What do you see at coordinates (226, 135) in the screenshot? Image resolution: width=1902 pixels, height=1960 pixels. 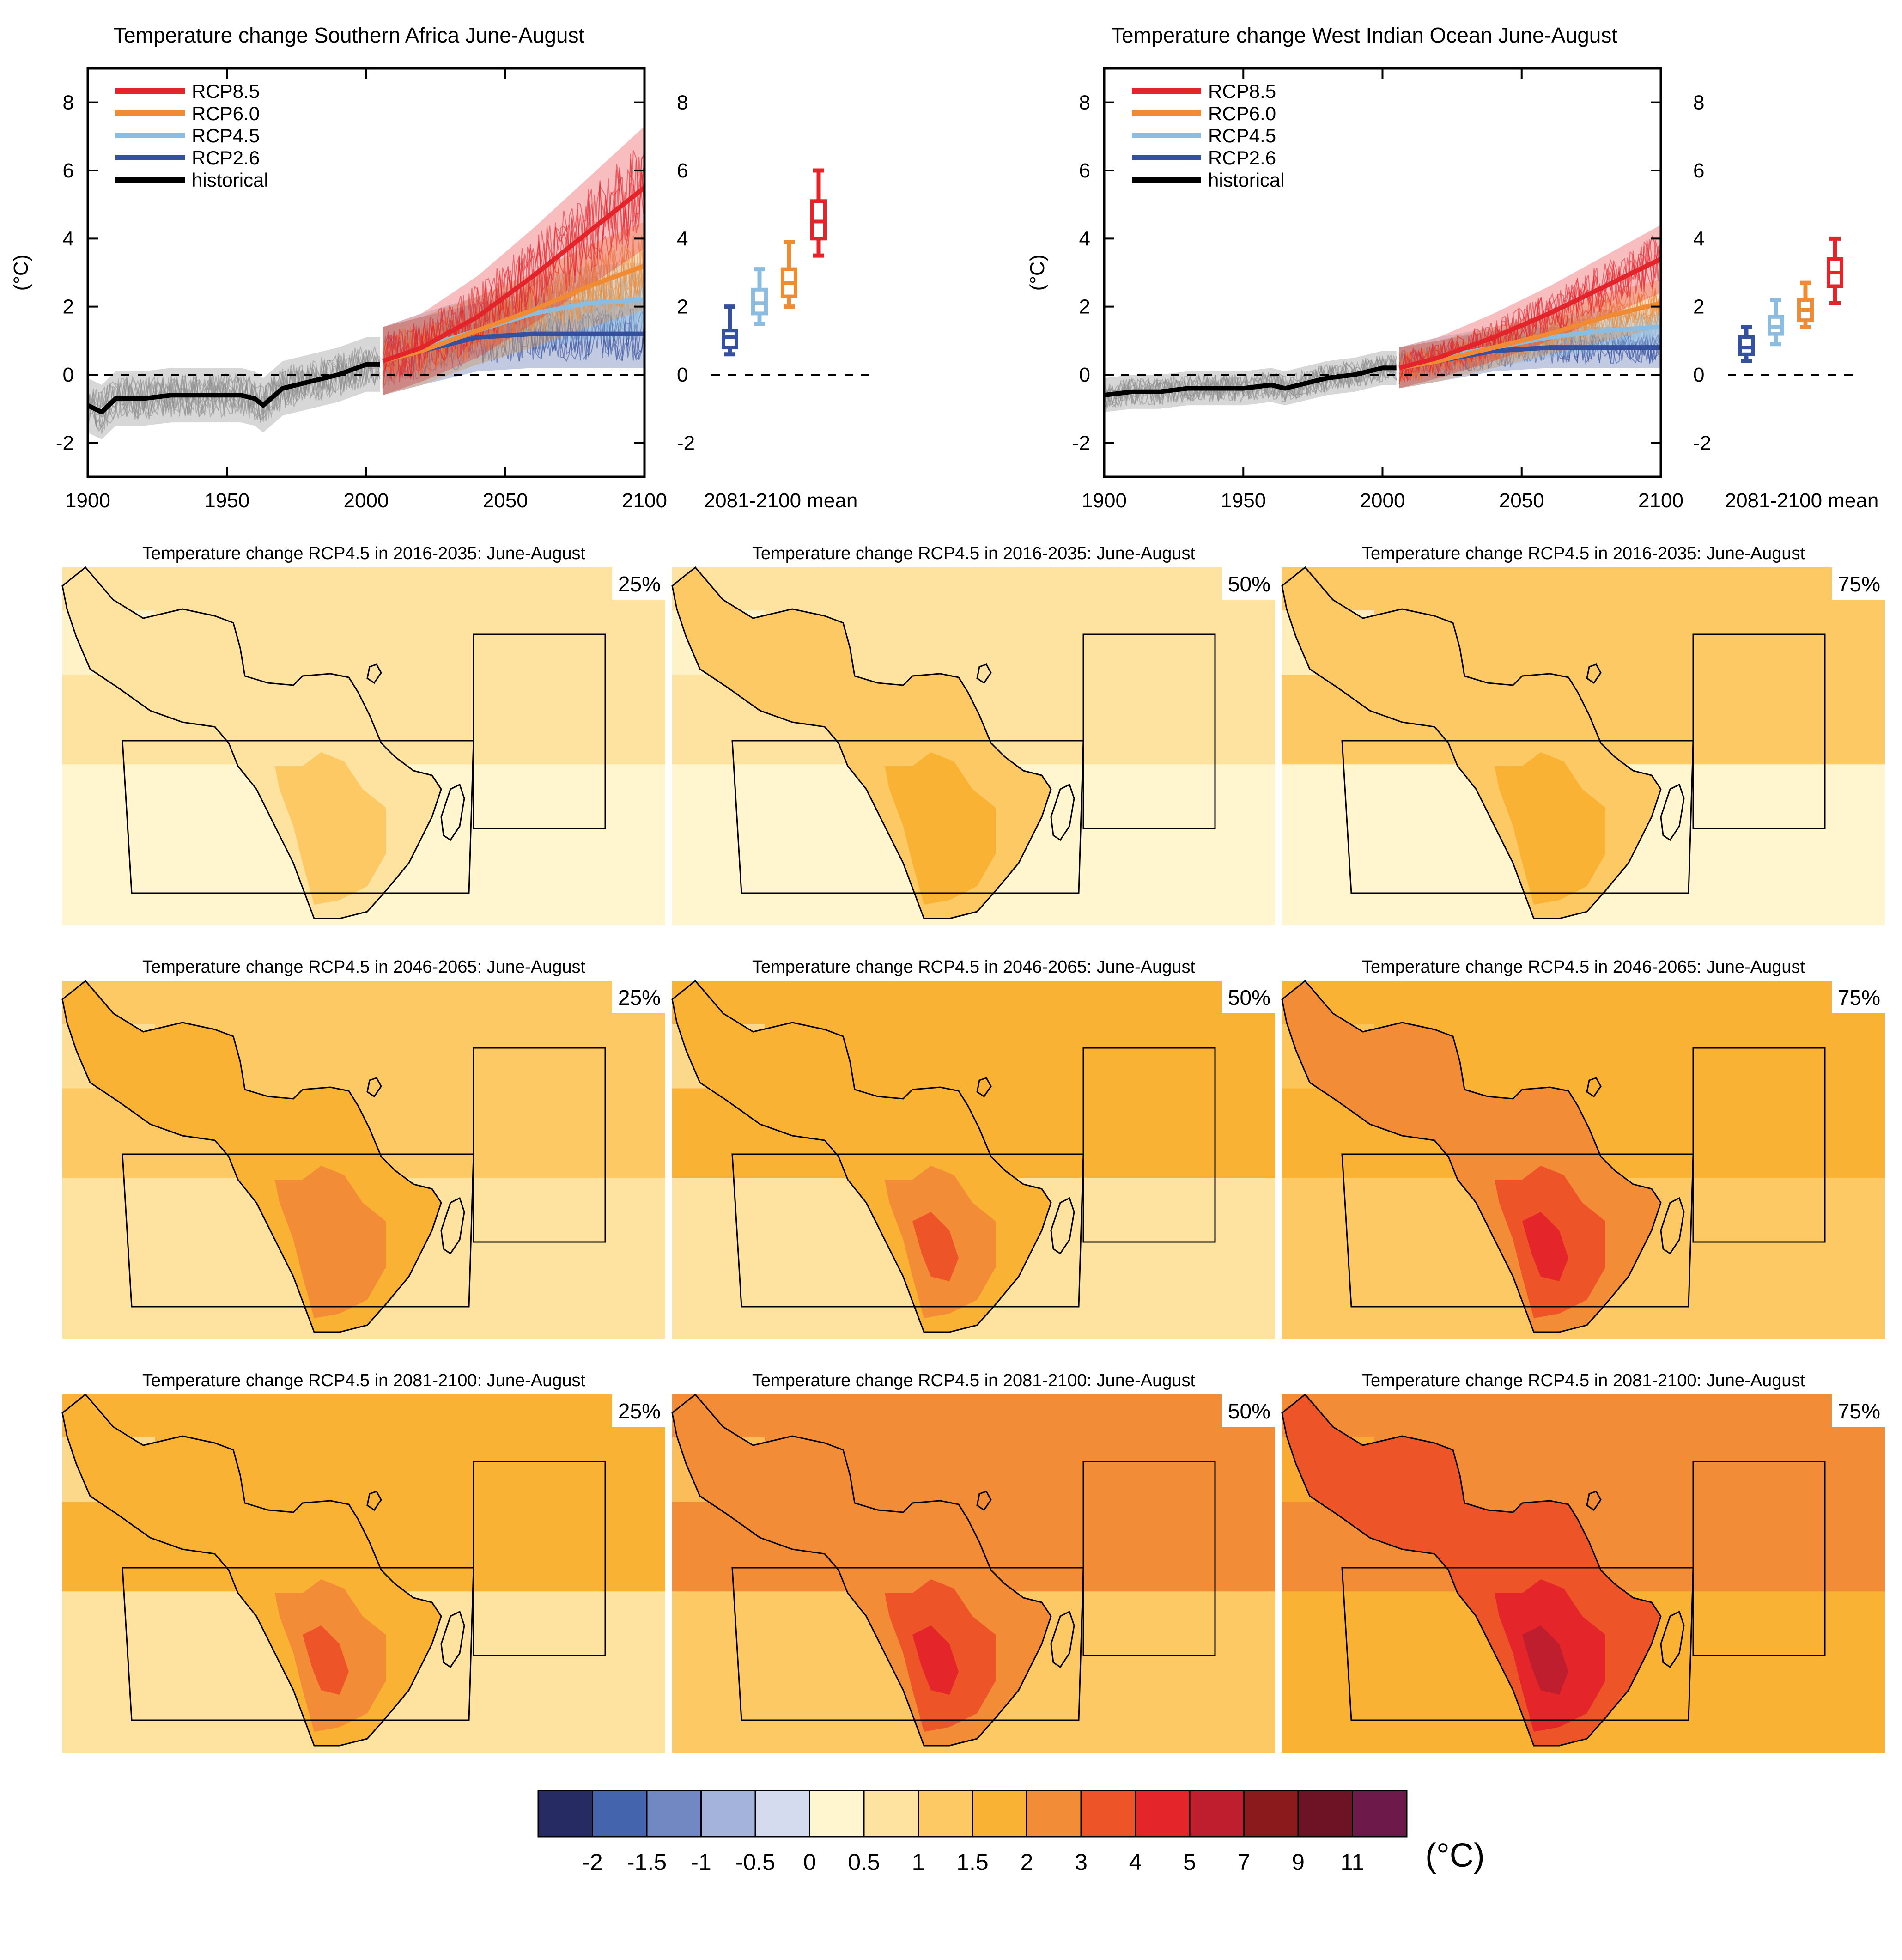 I see `legend-label: RCP4.5` at bounding box center [226, 135].